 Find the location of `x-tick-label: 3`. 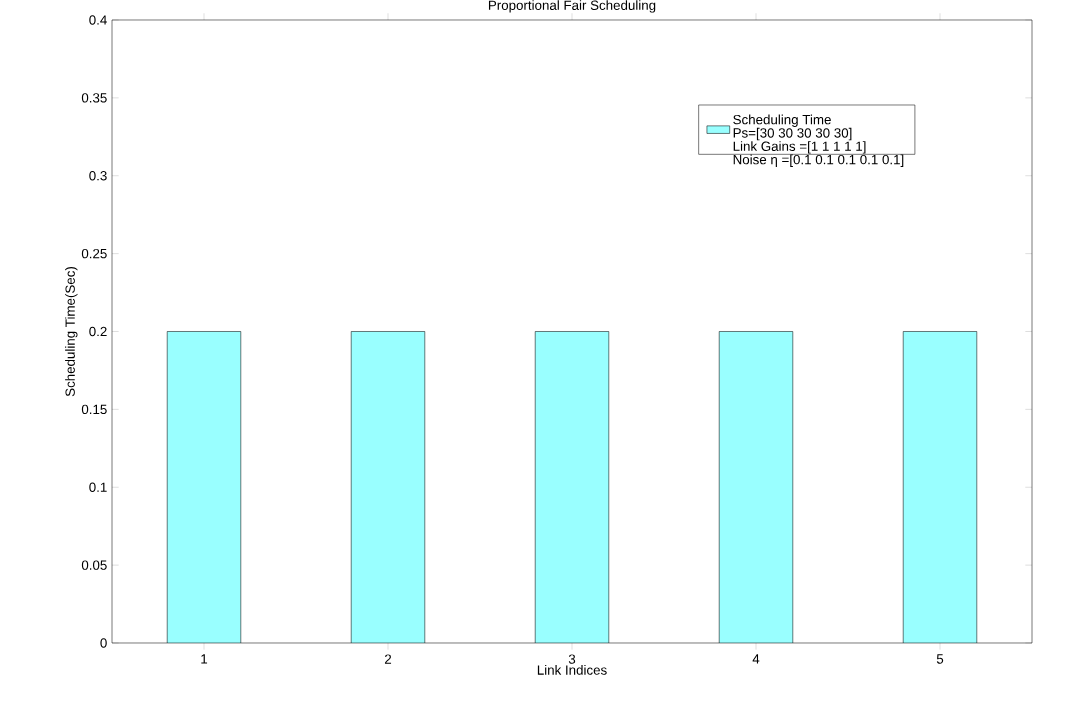

x-tick-label: 3 is located at coordinates (572, 659).